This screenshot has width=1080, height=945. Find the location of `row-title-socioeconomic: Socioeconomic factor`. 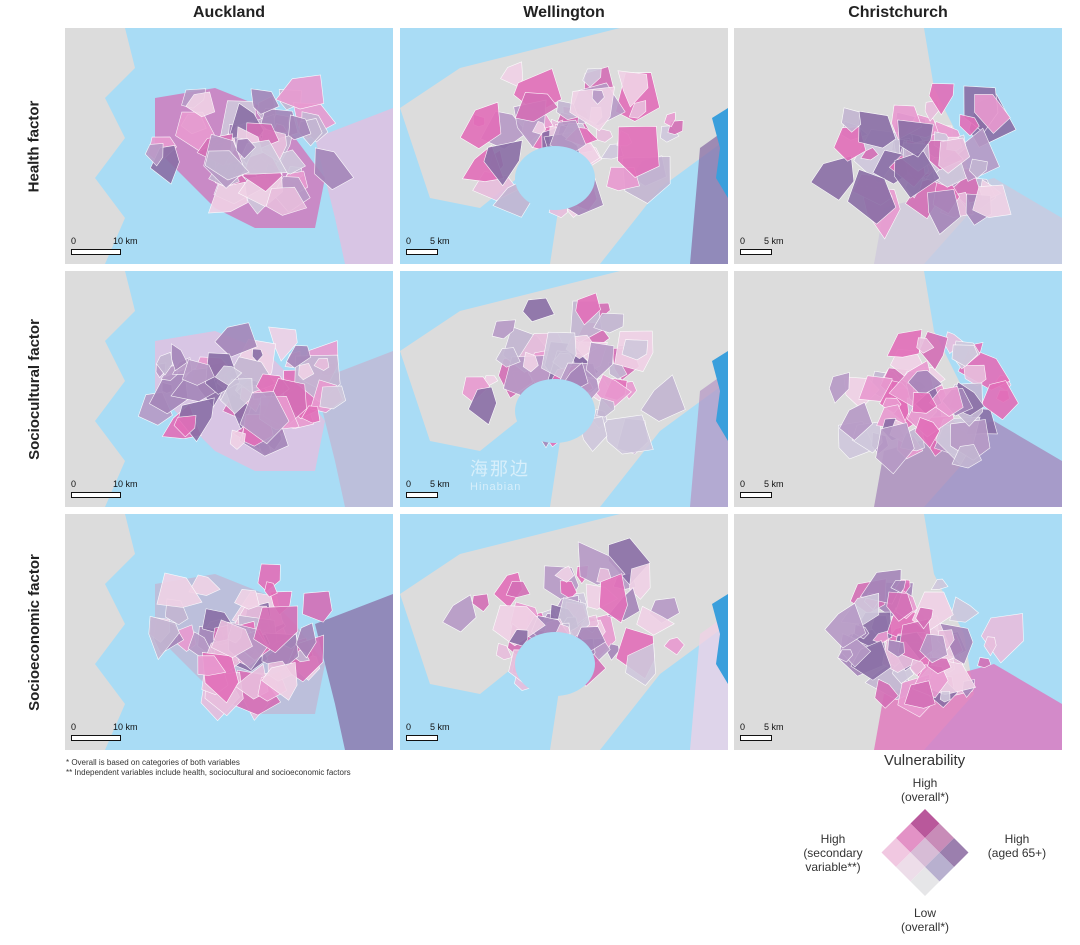

row-title-socioeconomic: Socioeconomic factor is located at coordinates (34, 632).